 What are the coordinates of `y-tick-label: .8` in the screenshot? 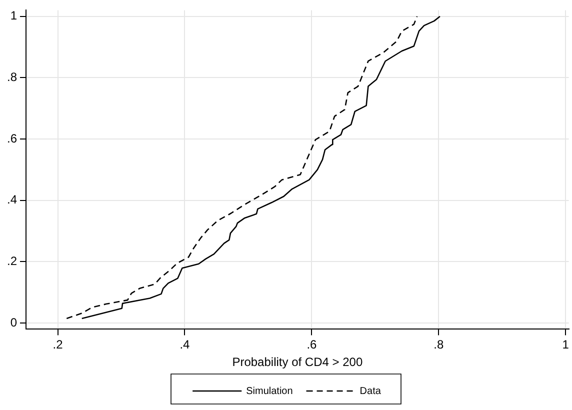 It's located at (12, 77).